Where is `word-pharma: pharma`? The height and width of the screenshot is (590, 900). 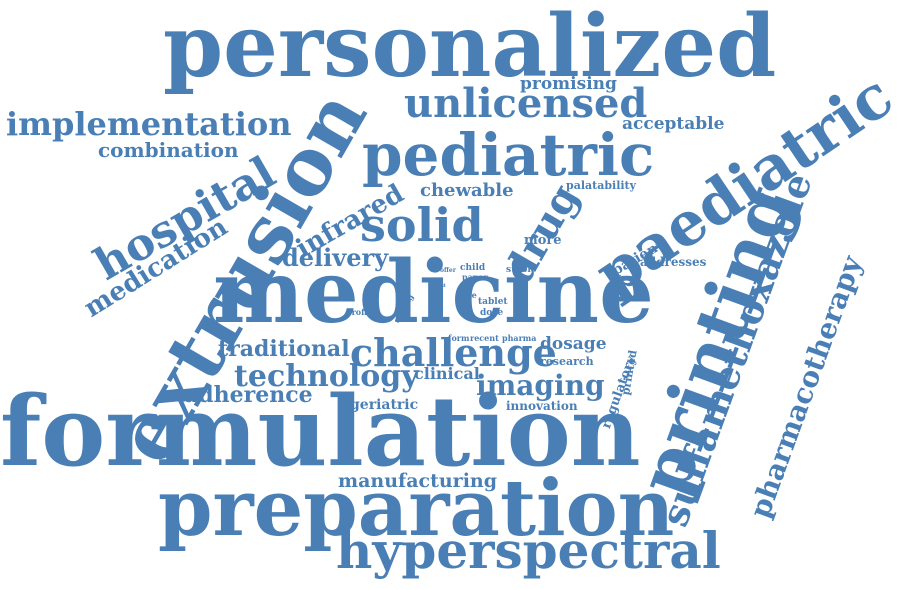
word-pharma: pharma is located at coordinates (519, 338).